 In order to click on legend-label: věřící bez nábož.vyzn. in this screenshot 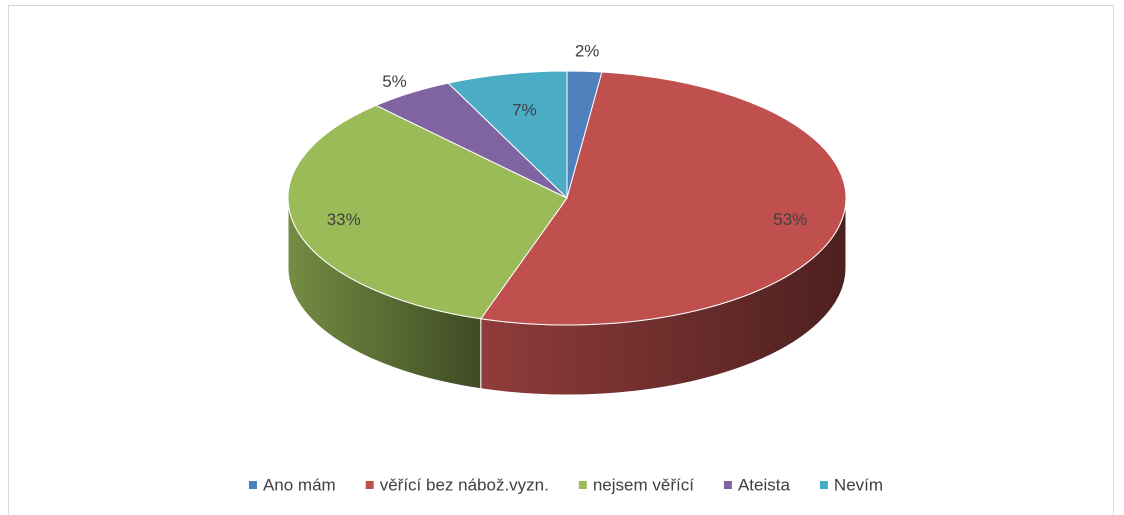, I will do `click(464, 484)`.